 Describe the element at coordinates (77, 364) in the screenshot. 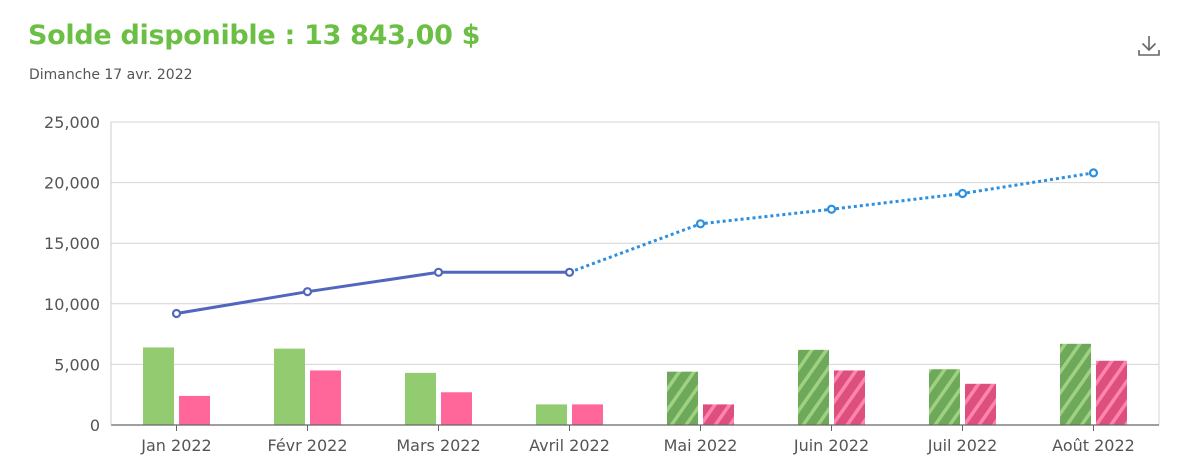

I see `y-tick-label: 5,000` at that location.